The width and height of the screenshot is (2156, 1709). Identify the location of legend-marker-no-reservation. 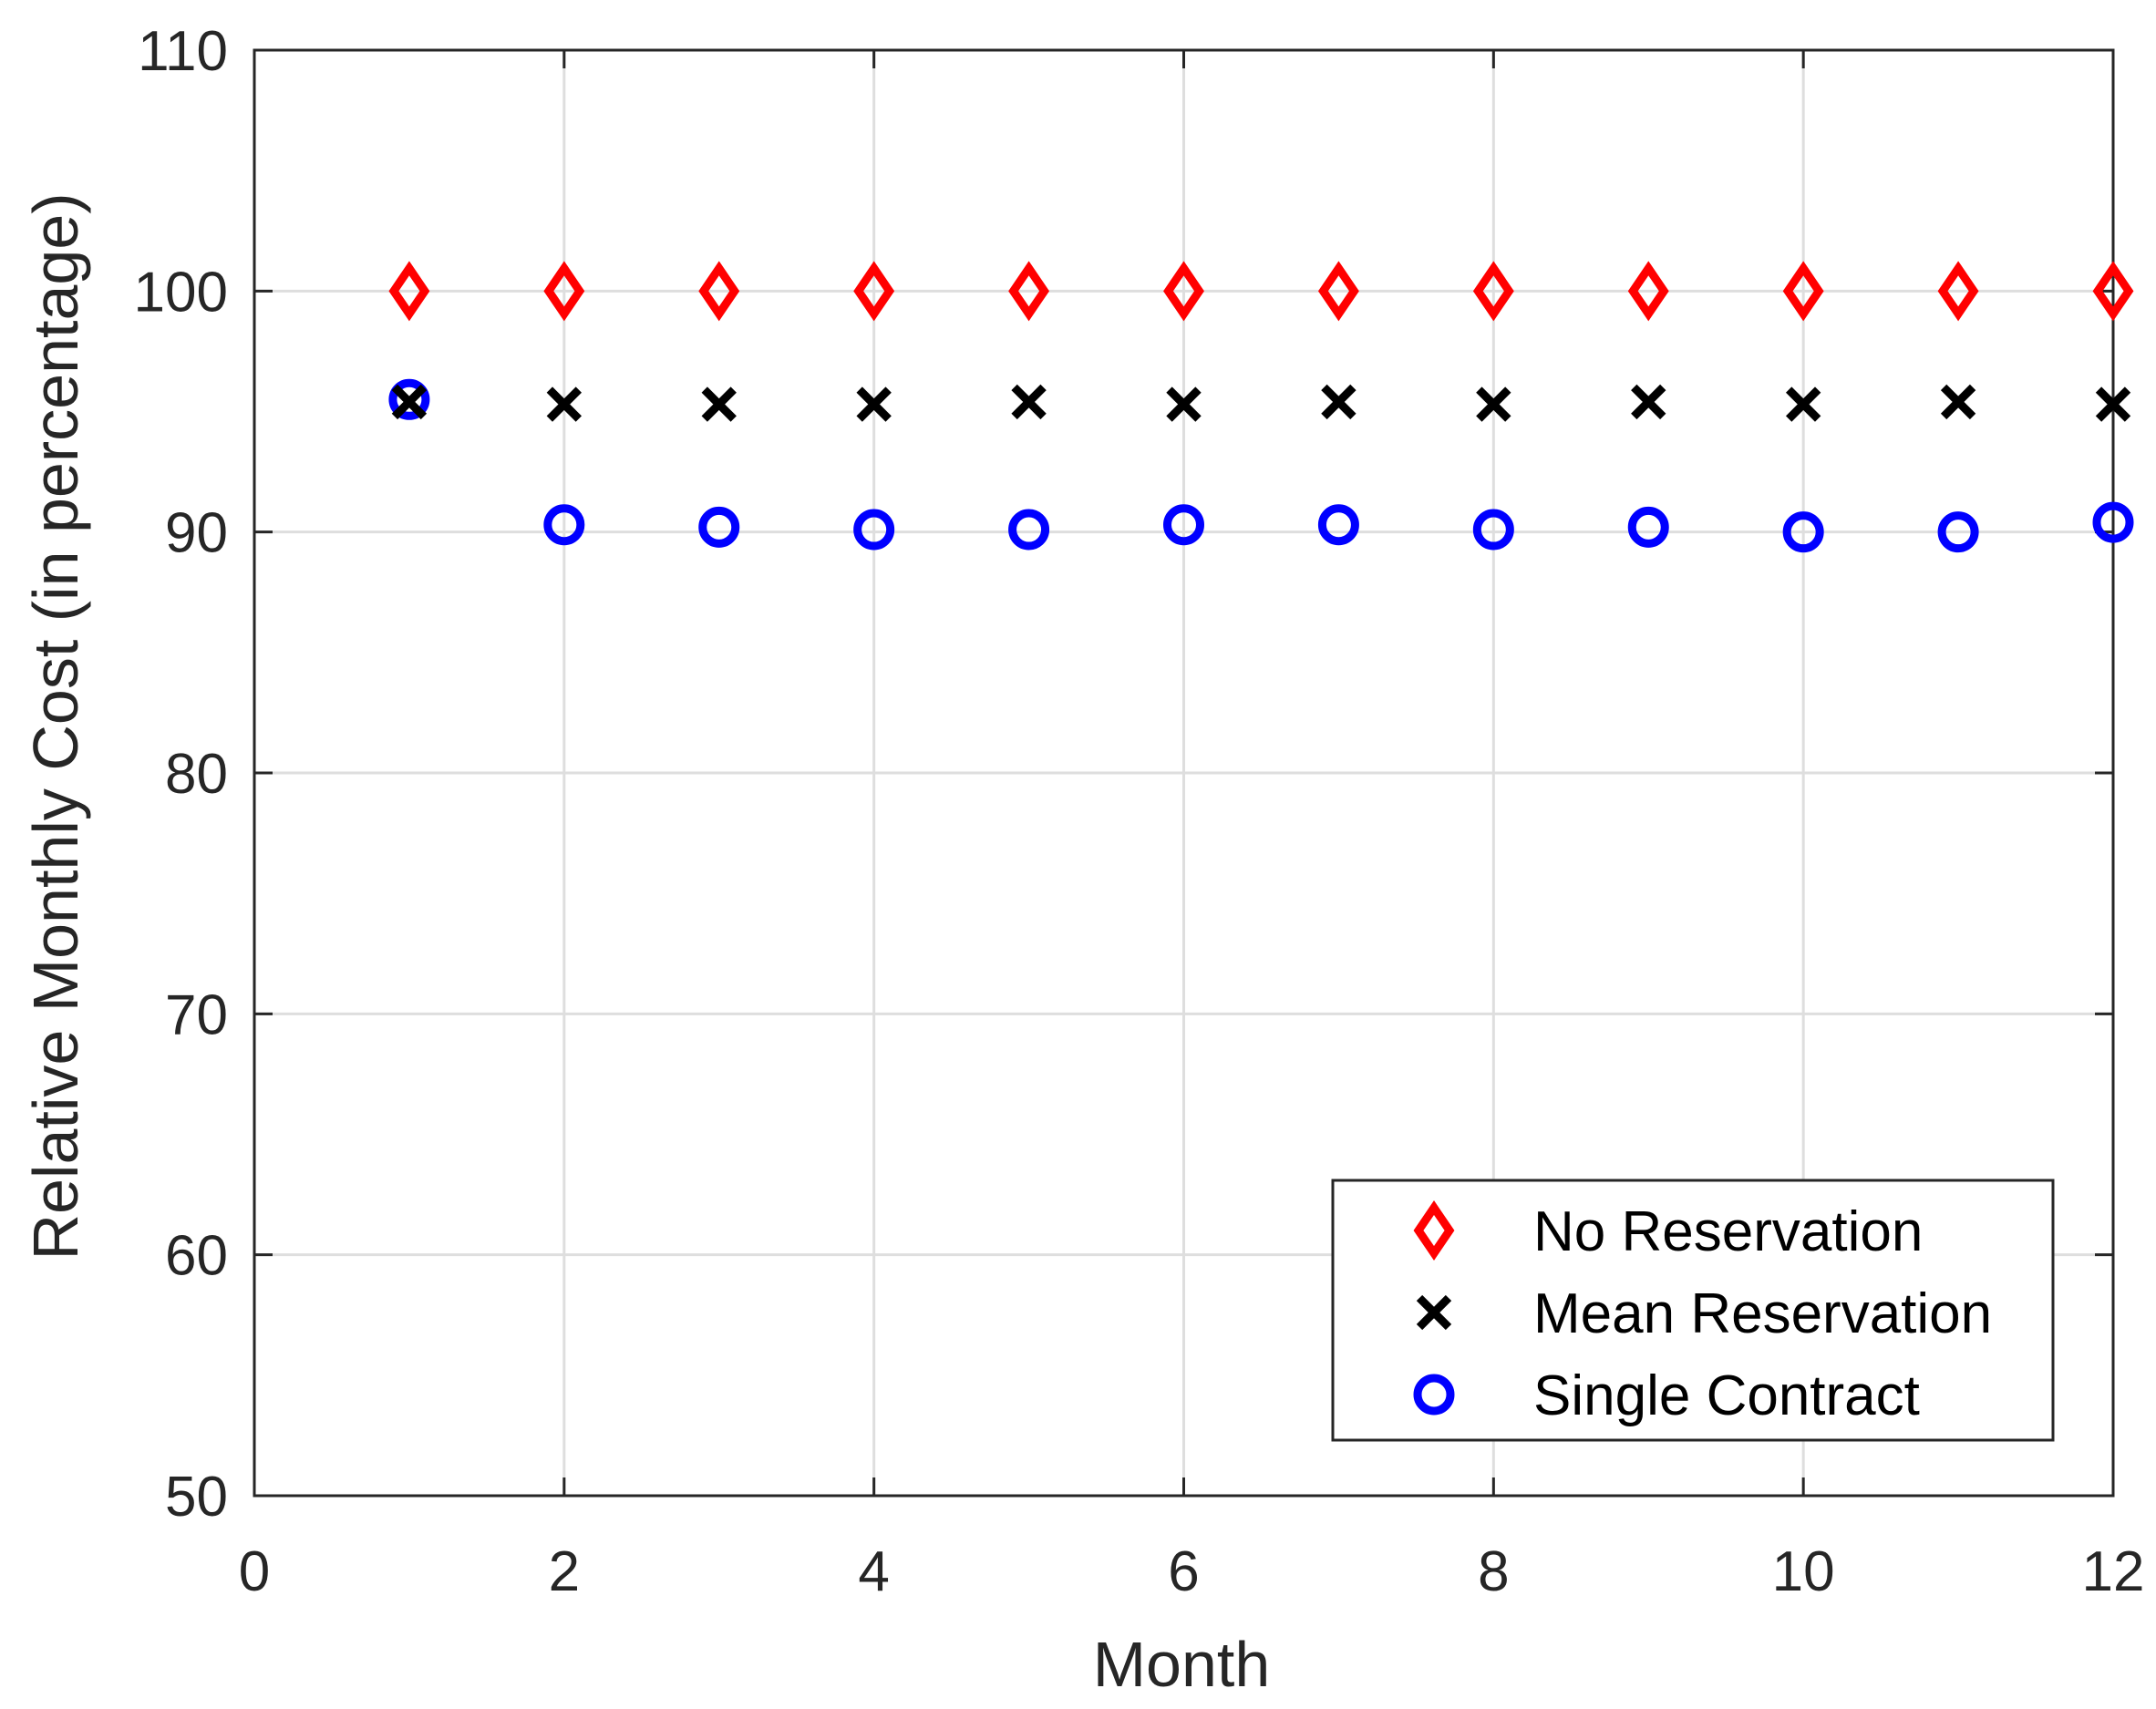
(1434, 1230).